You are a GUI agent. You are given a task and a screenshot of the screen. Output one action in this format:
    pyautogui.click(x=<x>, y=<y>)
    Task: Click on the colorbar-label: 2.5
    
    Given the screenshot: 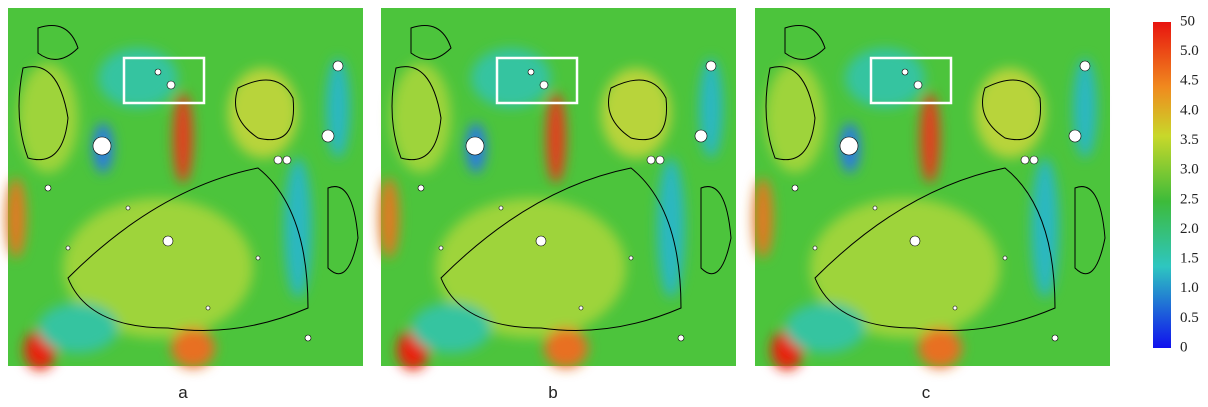 What is the action you would take?
    pyautogui.click(x=1189, y=199)
    